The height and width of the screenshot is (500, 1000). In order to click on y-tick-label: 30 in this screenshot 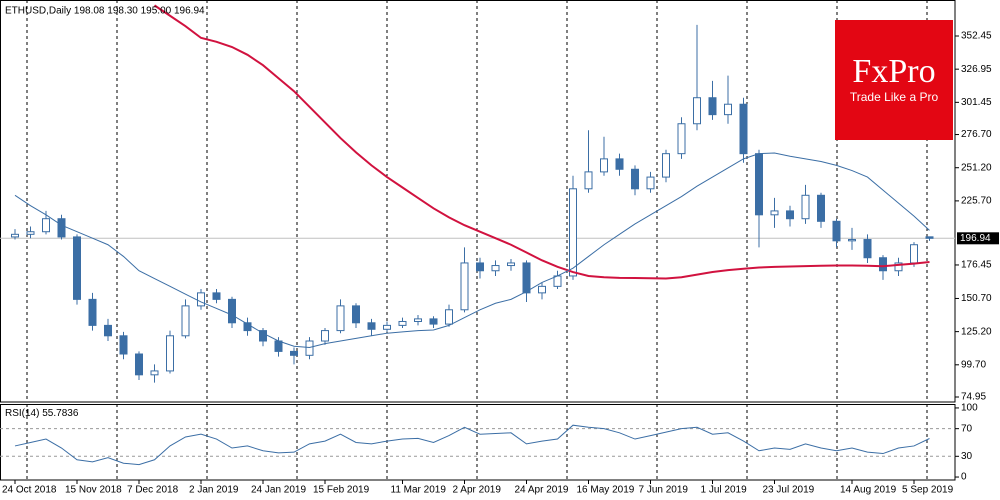, I will do `click(967, 456)`.